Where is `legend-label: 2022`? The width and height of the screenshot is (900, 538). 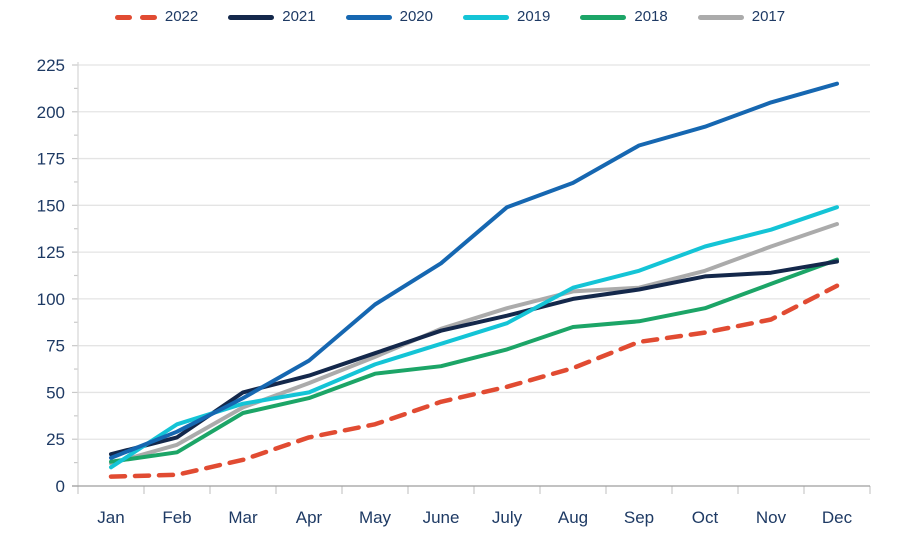
legend-label: 2022 is located at coordinates (181, 16).